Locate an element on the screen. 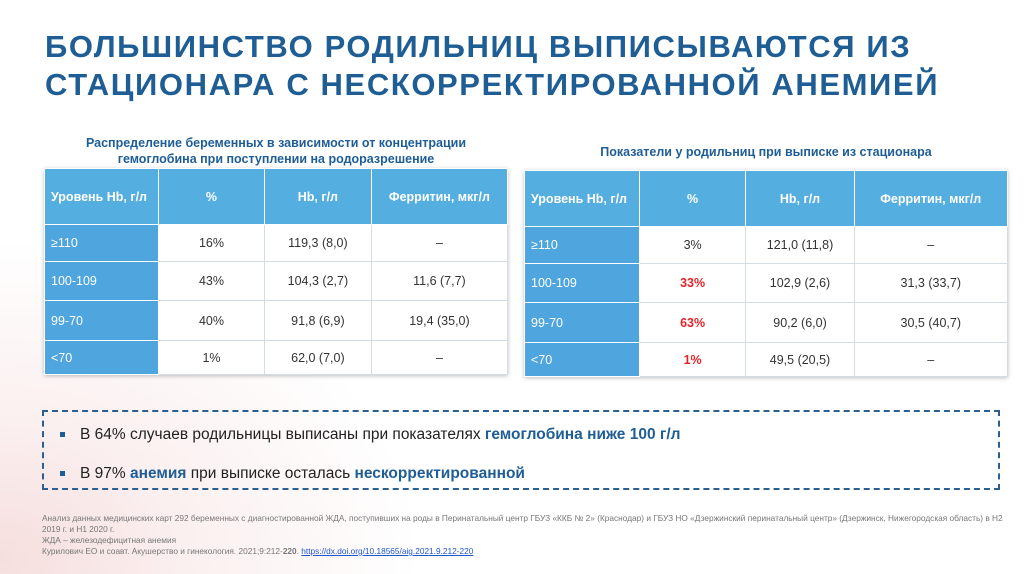  table-row: 99-70 63% 90,2 (6,0) 30,5 (40,7) is located at coordinates (766, 322).